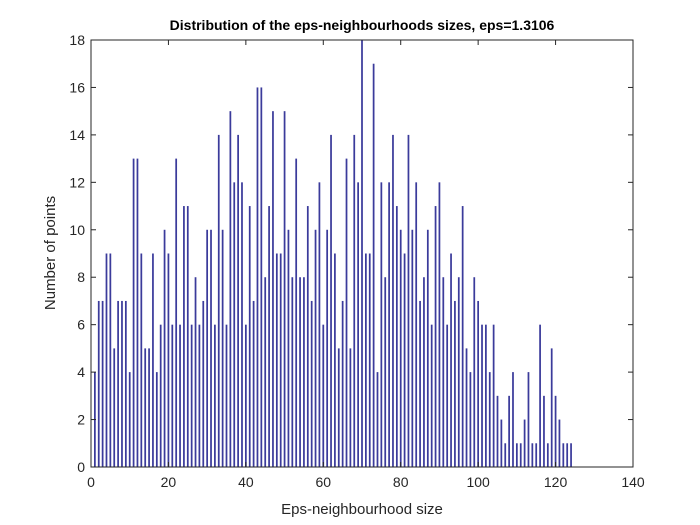  I want to click on x-axis-label: Eps-neighbourhood size, so click(362, 509).